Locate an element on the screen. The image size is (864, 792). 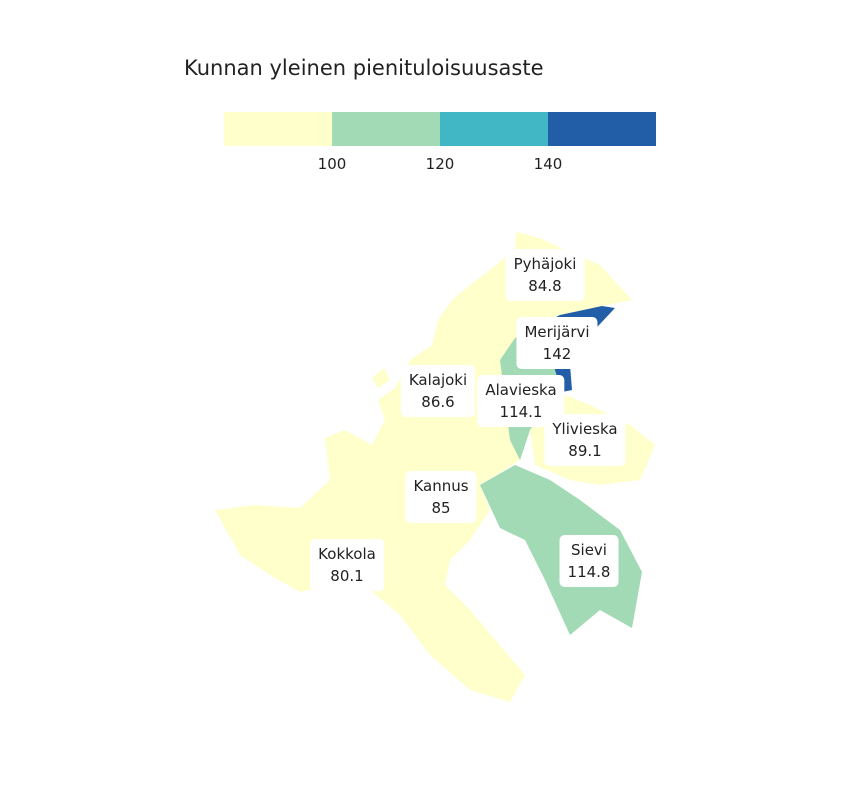
label-name: Kokkola is located at coordinates (347, 554).